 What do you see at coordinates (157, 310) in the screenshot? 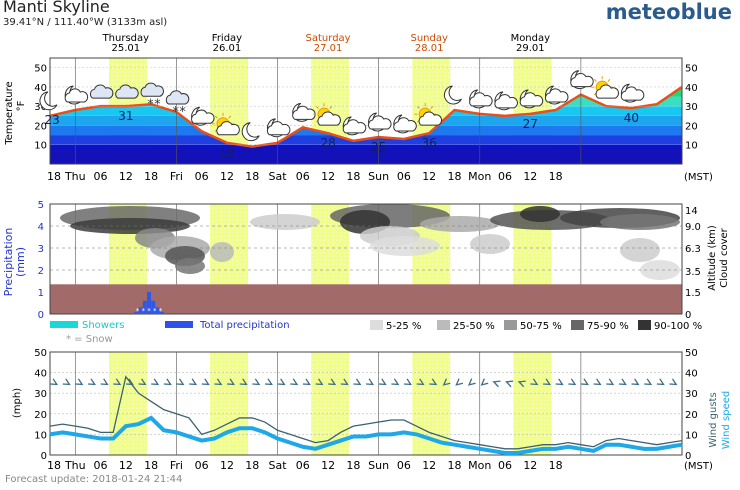
I see `precipitation-bar` at bounding box center [157, 310].